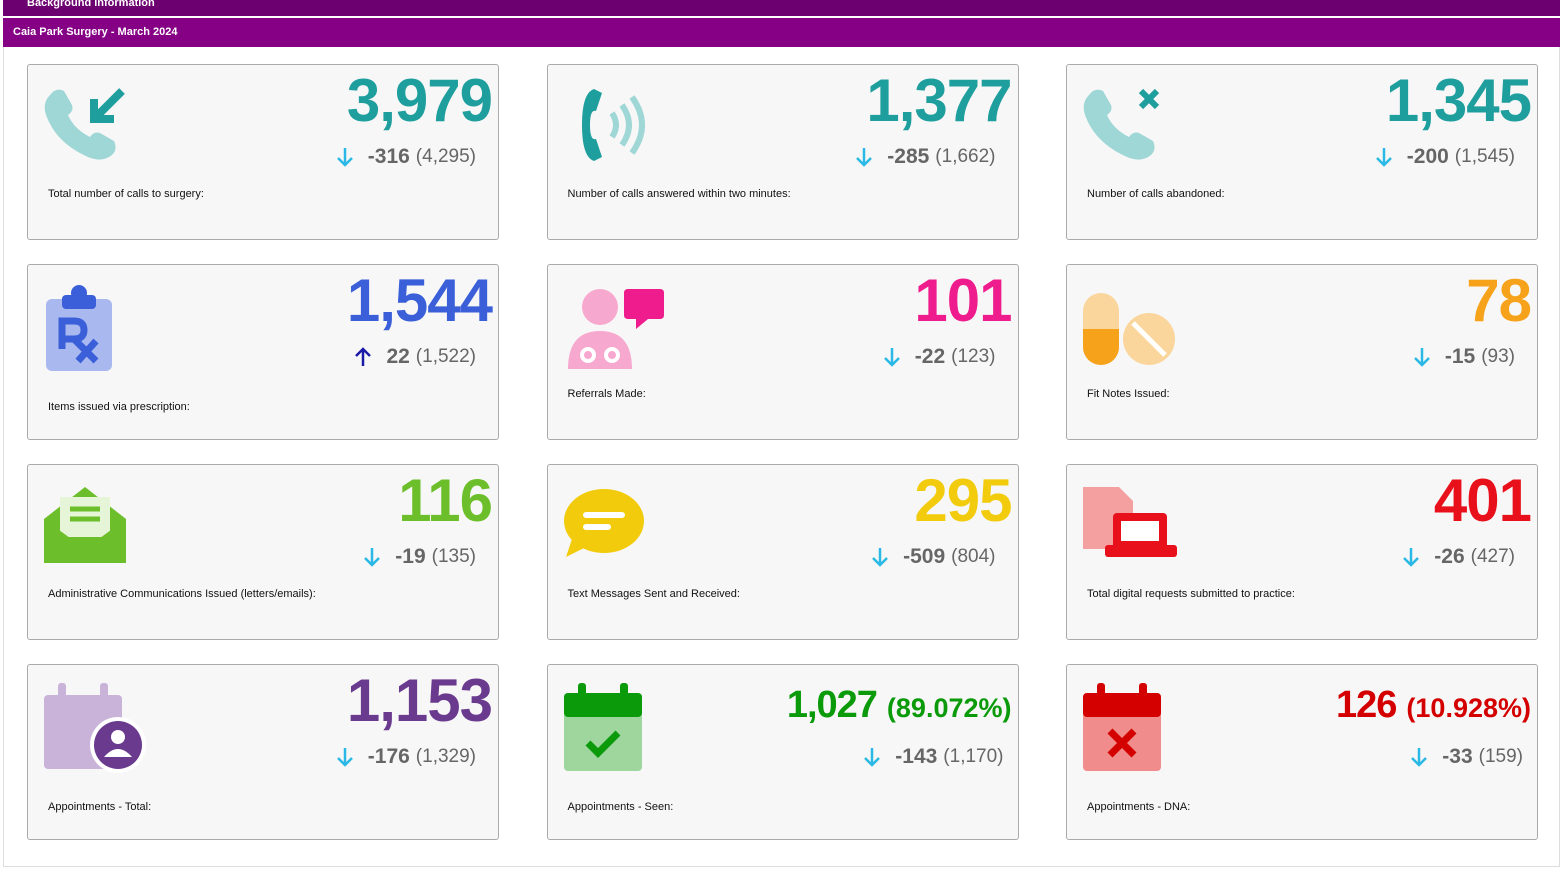 This screenshot has width=1563, height=873. Describe the element at coordinates (1128, 394) in the screenshot. I see `card-label: Fit Notes Issued:` at that location.